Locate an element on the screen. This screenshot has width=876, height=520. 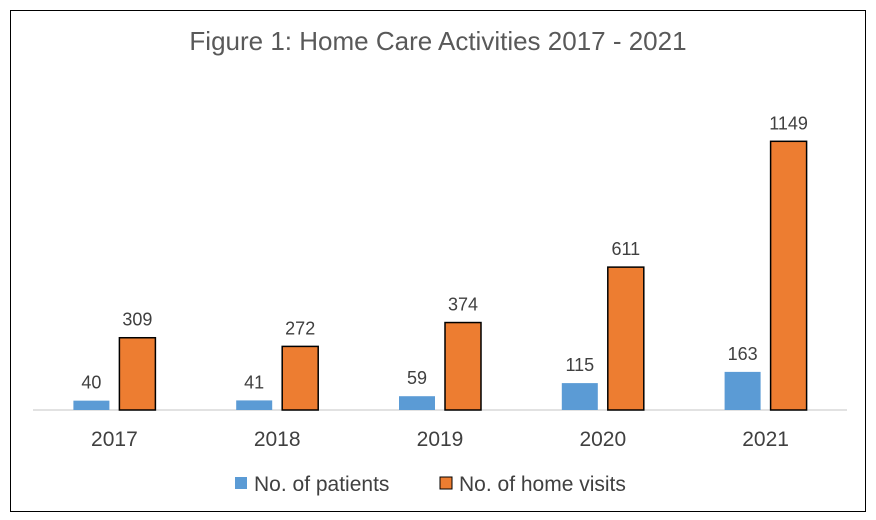
x-tick-label-2020: 2020 is located at coordinates (602, 439).